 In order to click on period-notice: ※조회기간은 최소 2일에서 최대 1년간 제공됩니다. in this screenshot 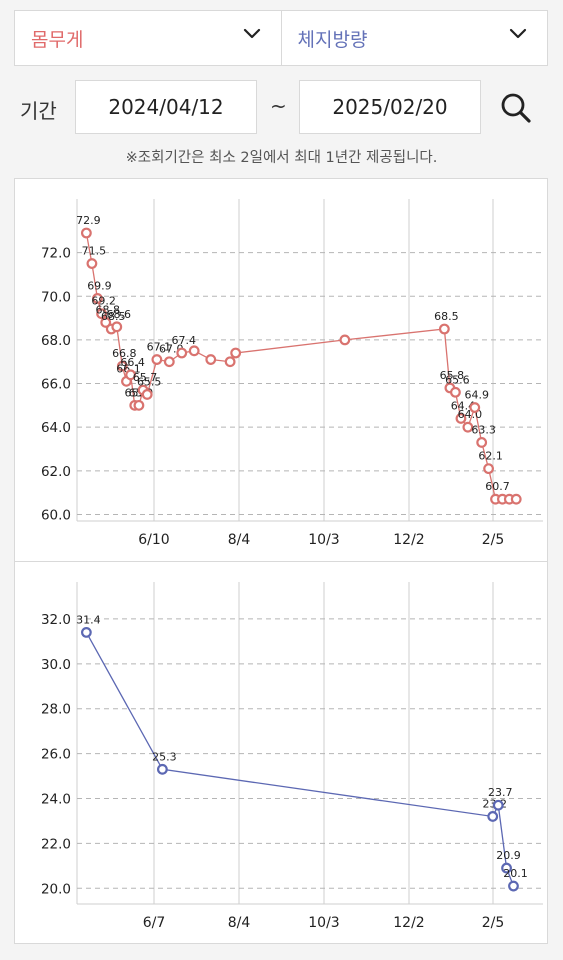, I will do `click(281, 158)`.